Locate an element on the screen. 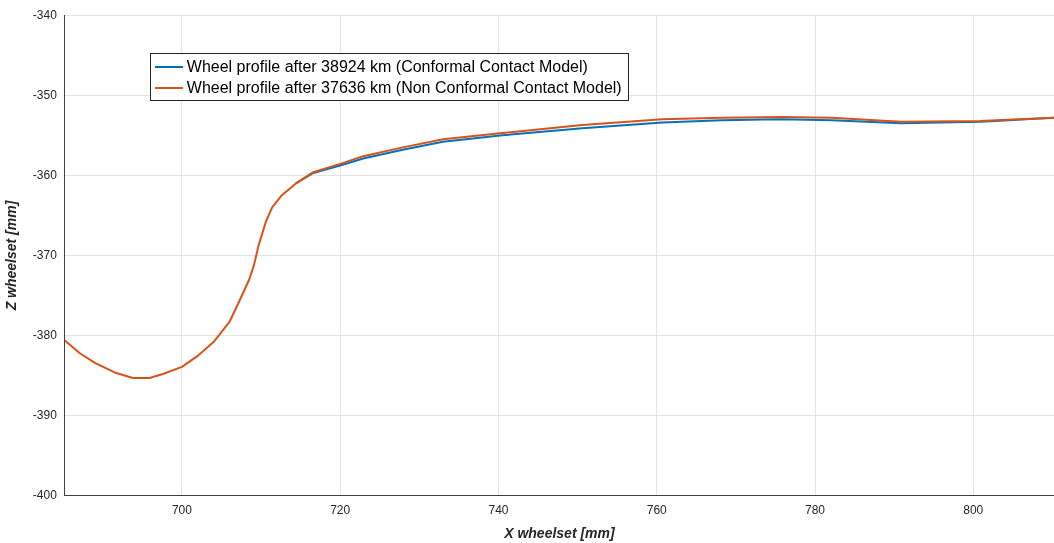  x-tick-label: 740 is located at coordinates (498, 510).